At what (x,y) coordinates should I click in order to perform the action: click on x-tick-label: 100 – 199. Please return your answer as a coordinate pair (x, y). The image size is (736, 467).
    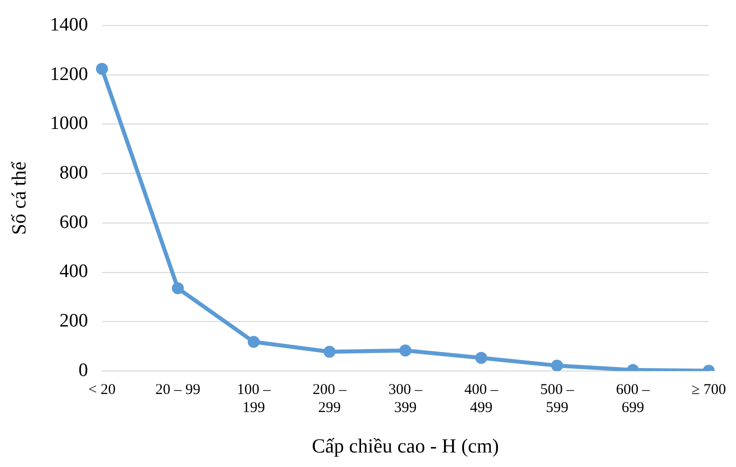
    Looking at the image, I should click on (254, 399).